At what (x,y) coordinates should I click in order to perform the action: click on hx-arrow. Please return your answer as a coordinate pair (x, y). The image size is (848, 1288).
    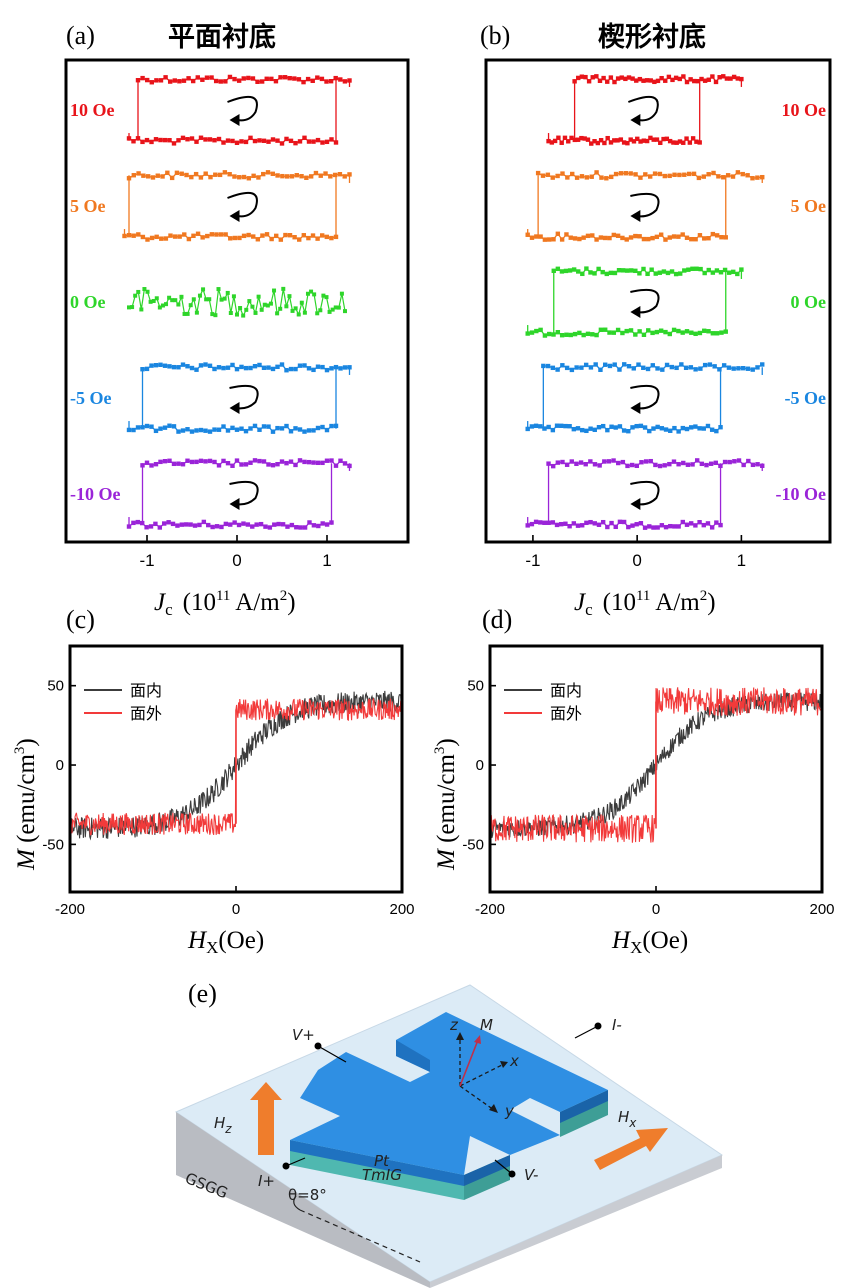
    Looking at the image, I should click on (631, 1149).